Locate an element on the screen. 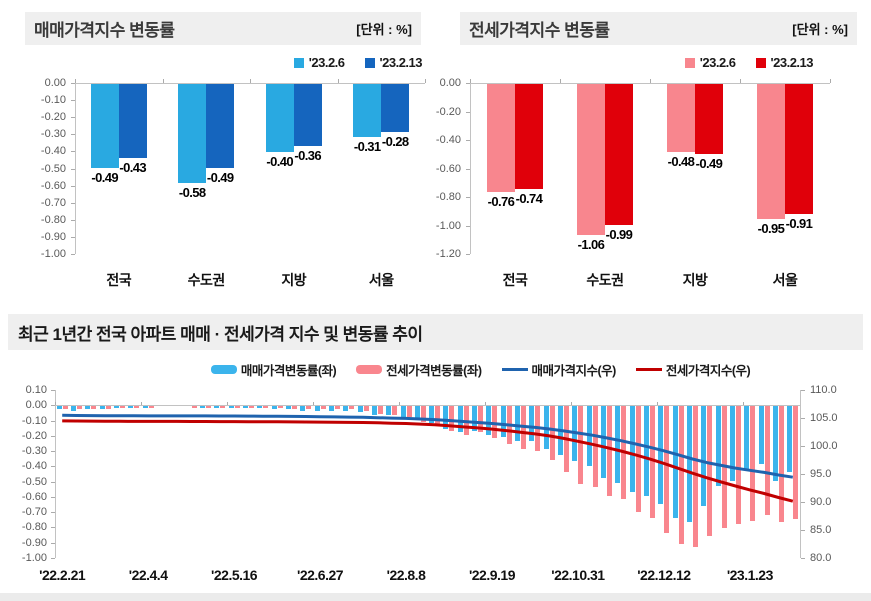 The width and height of the screenshot is (871, 601). right-axis-tick-label: 95.0 is located at coordinates (821, 474).